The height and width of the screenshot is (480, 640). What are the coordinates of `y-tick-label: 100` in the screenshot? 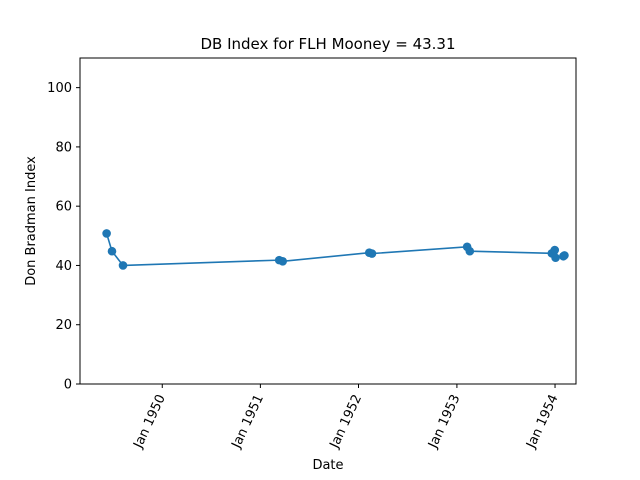 It's located at (59, 88).